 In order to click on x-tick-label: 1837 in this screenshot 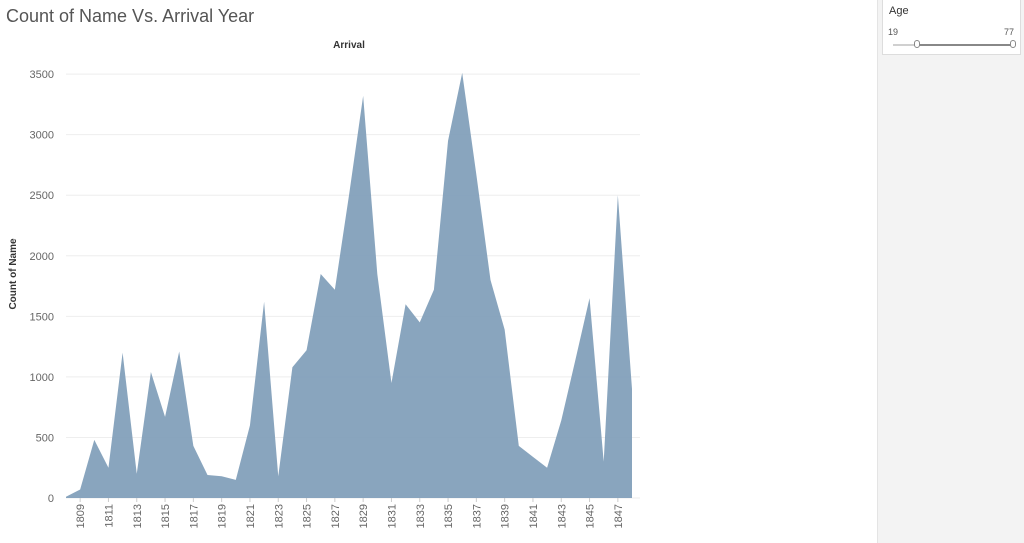, I will do `click(477, 516)`.